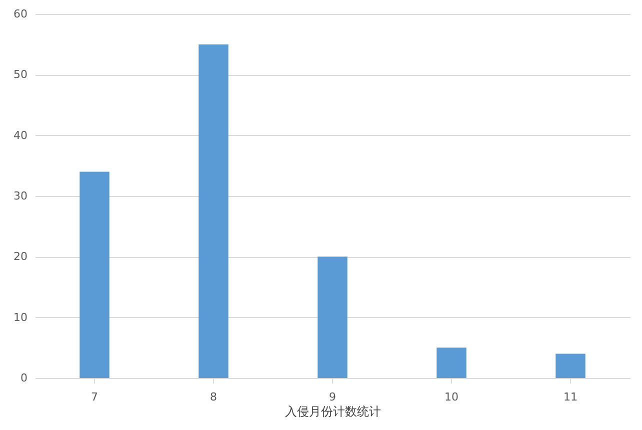 Image resolution: width=642 pixels, height=430 pixels. What do you see at coordinates (332, 397) in the screenshot?
I see `x-tick-label: 9` at bounding box center [332, 397].